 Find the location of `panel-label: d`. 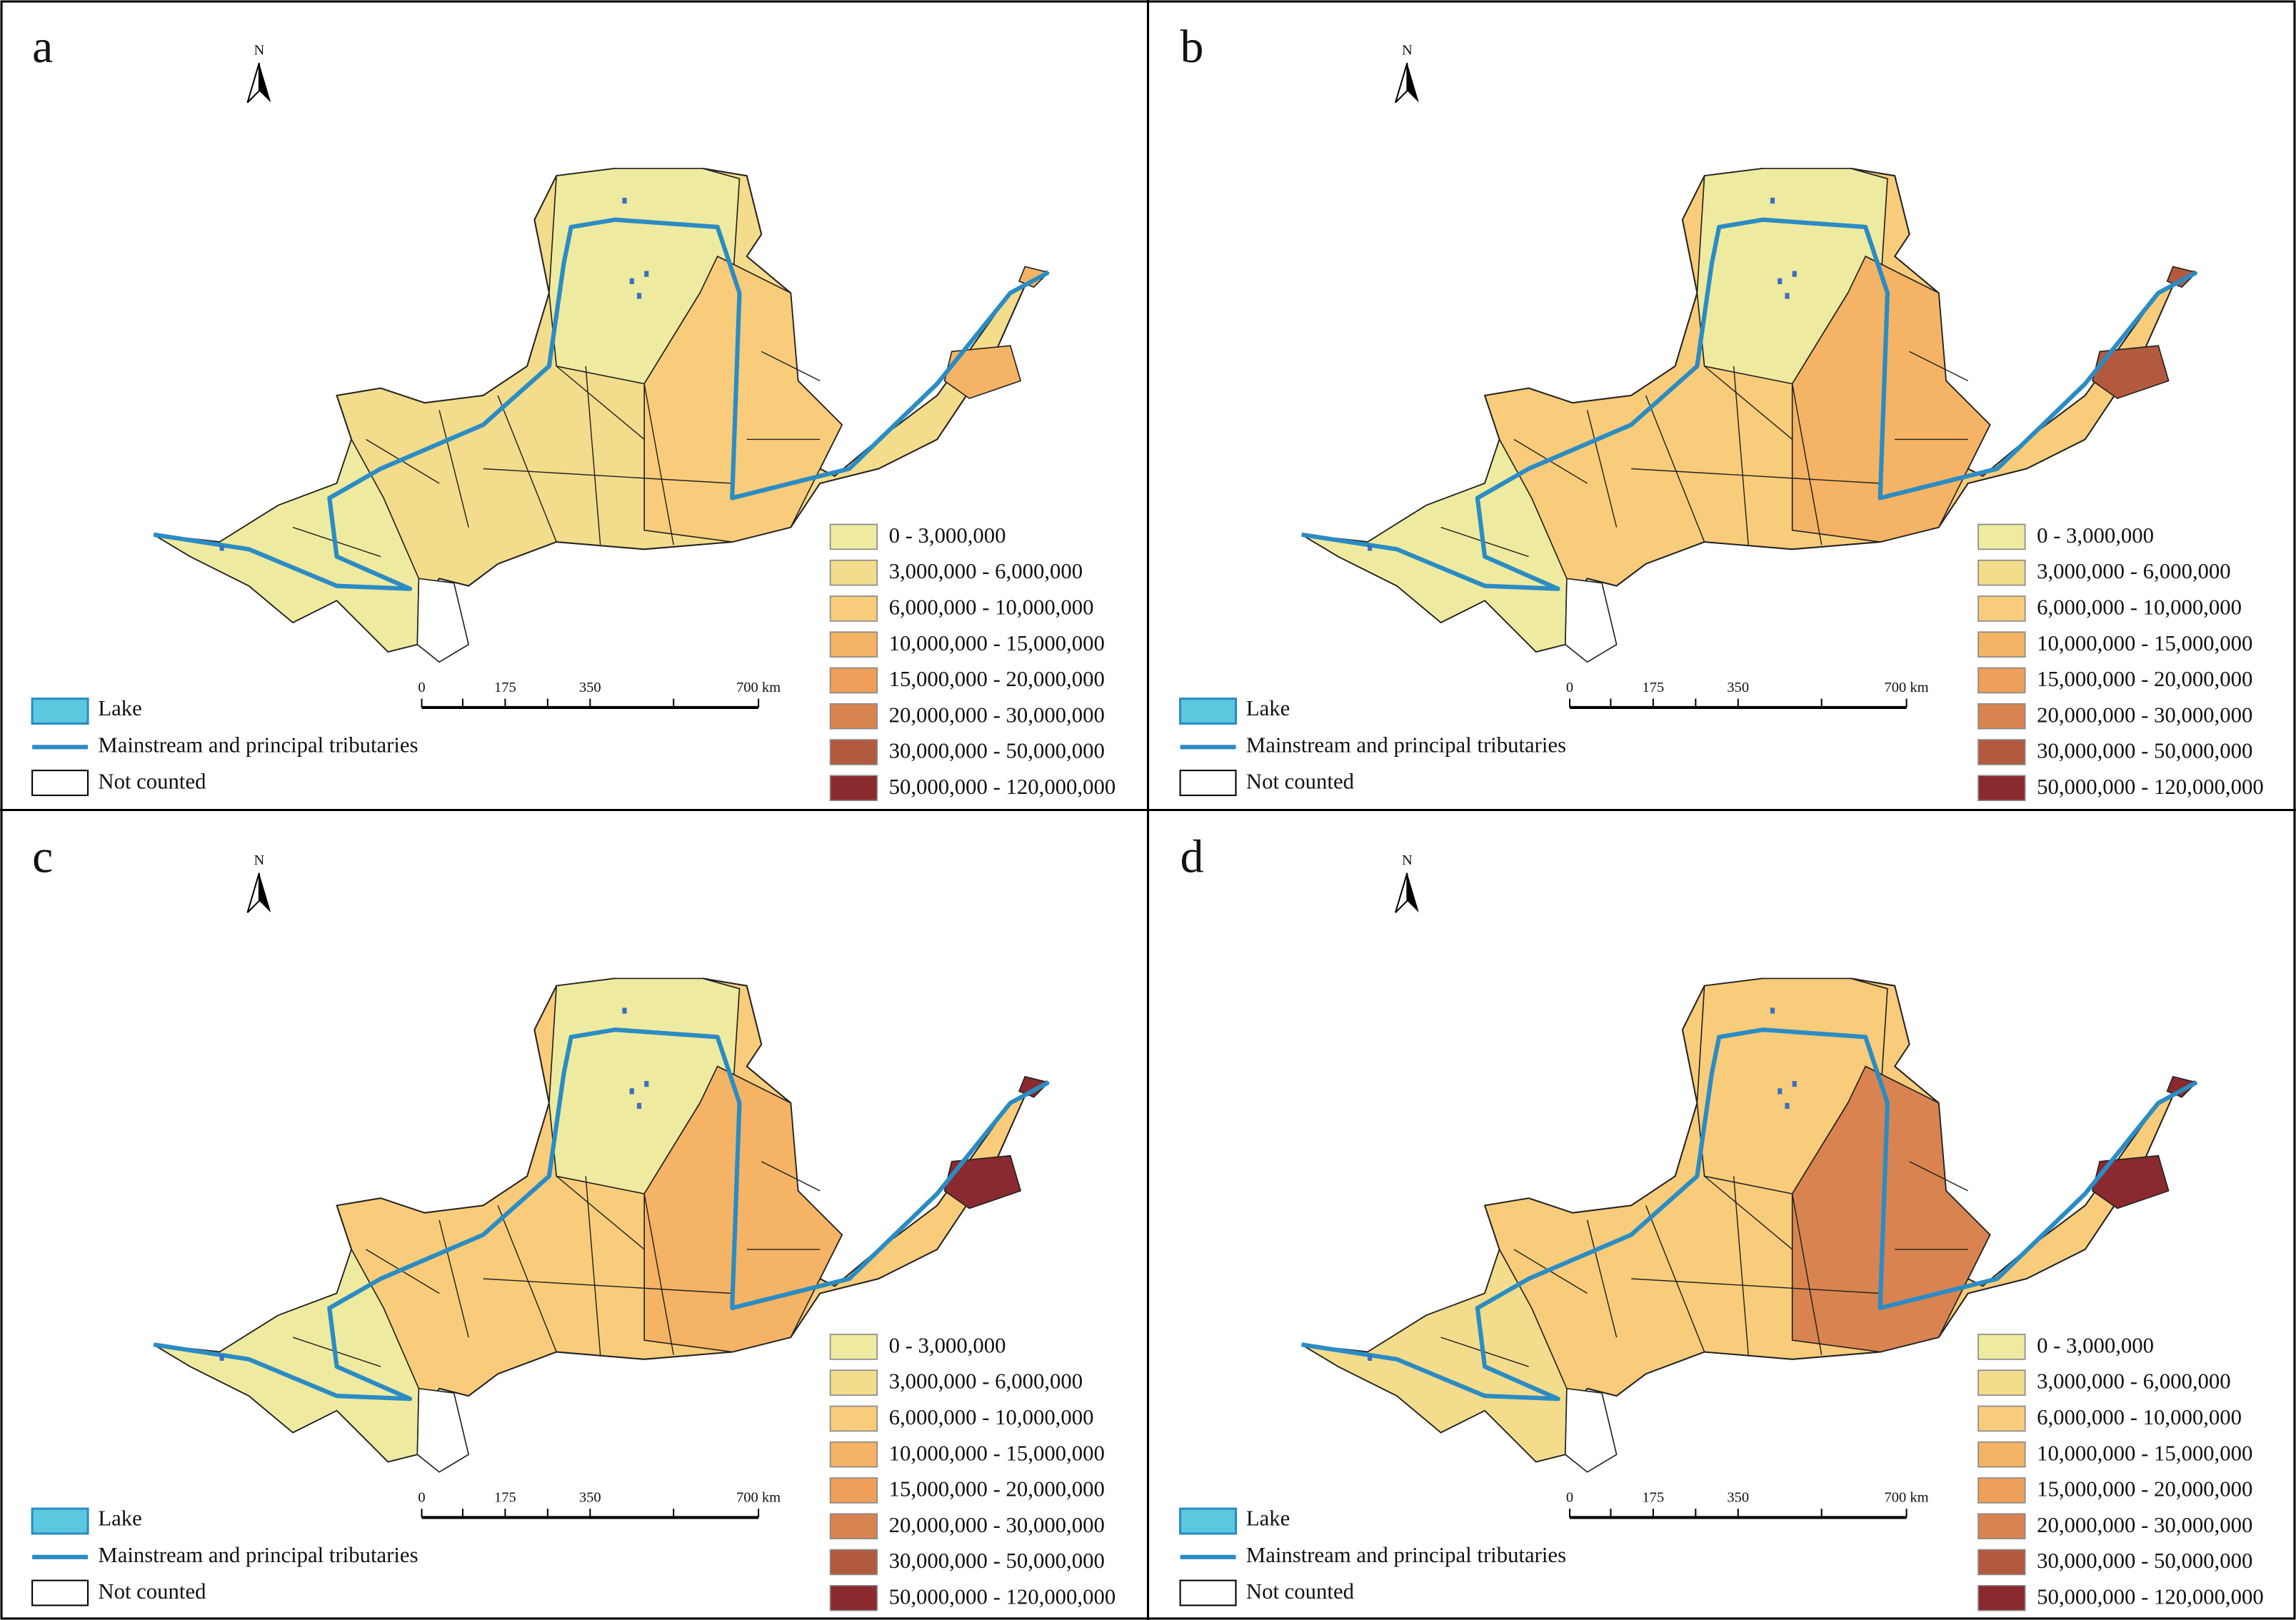

panel-label: d is located at coordinates (1192, 856).